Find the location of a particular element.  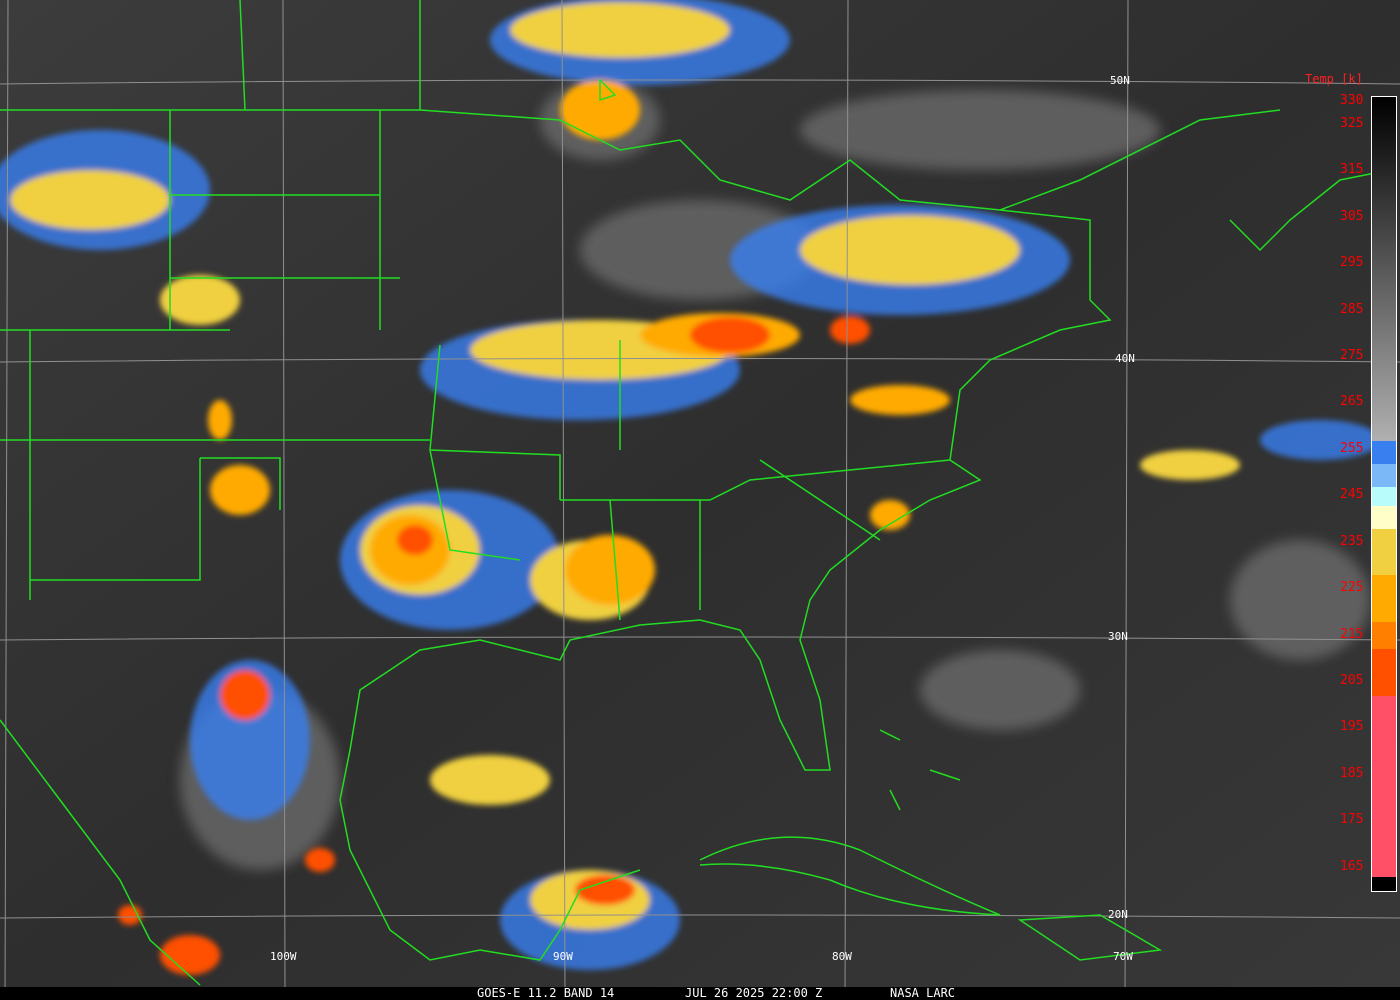

colorbar-label: 305 is located at coordinates (1352, 216).